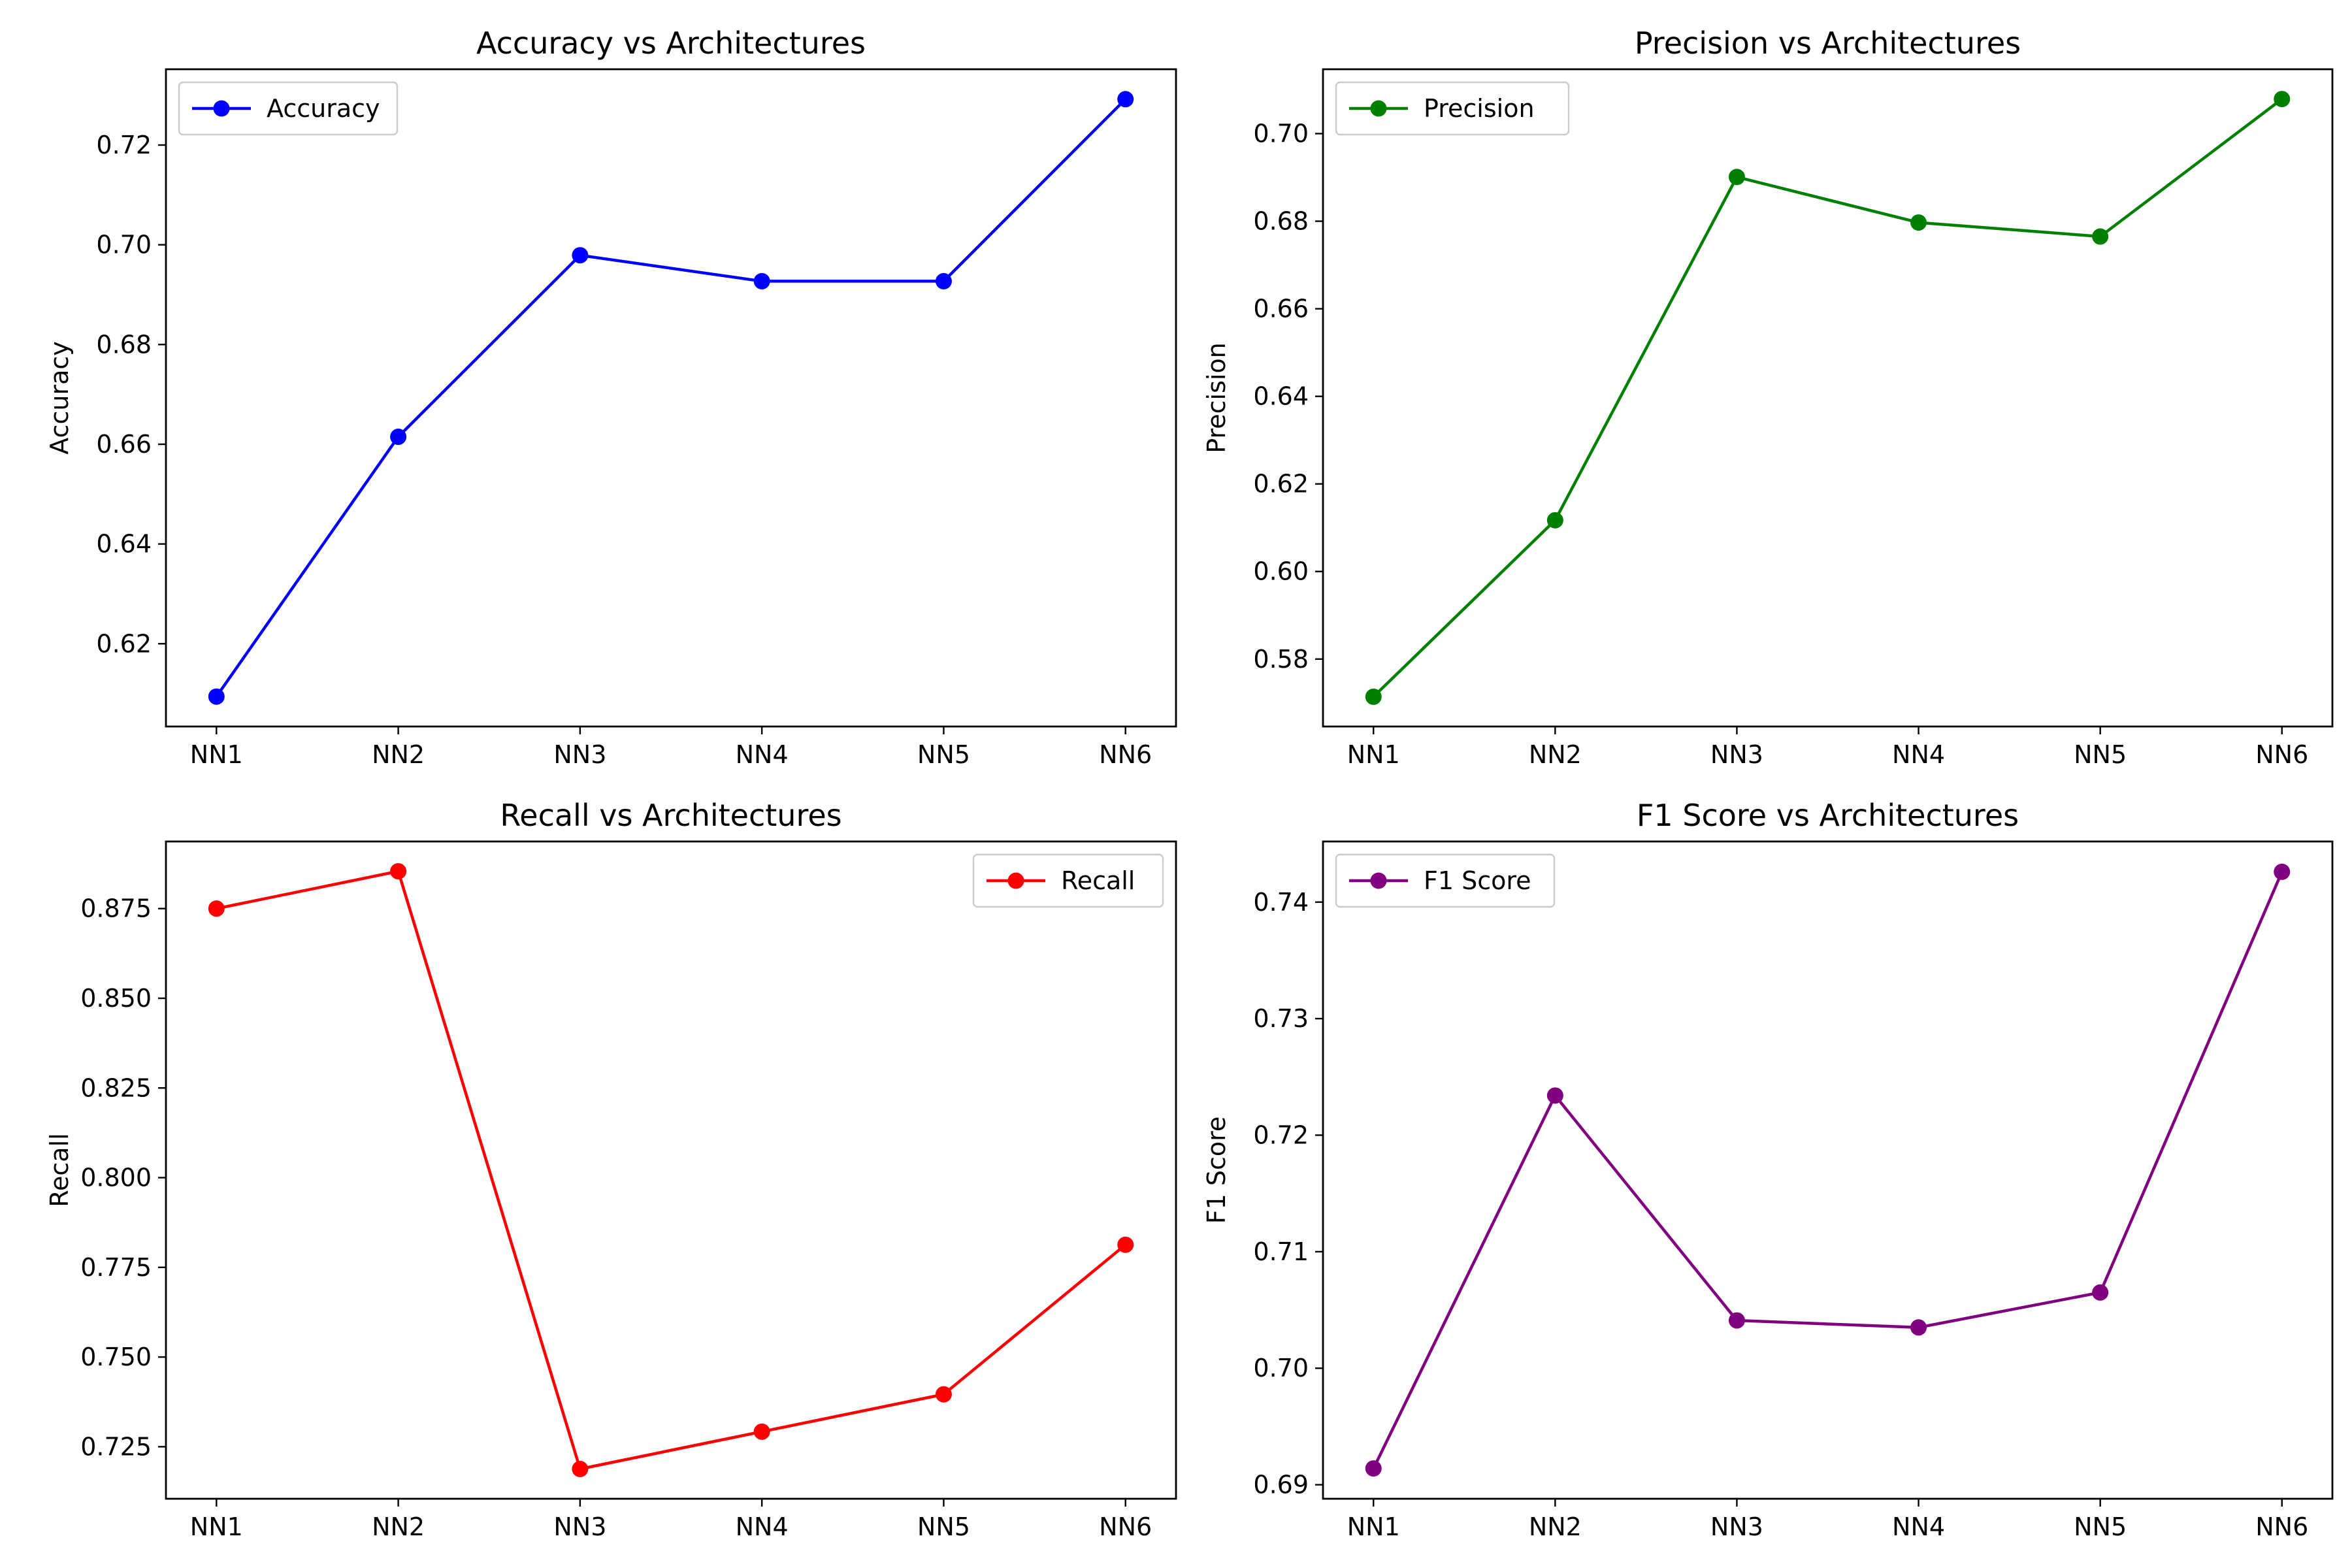  Describe the element at coordinates (216, 754) in the screenshot. I see `accuracy-x-tick-label-0: NN1` at that location.